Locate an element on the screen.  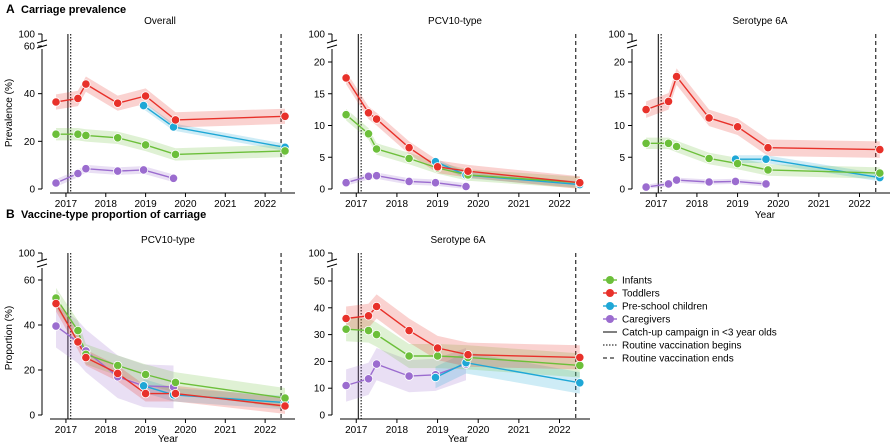
y-tick-label: 10 is located at coordinates (320, 389).